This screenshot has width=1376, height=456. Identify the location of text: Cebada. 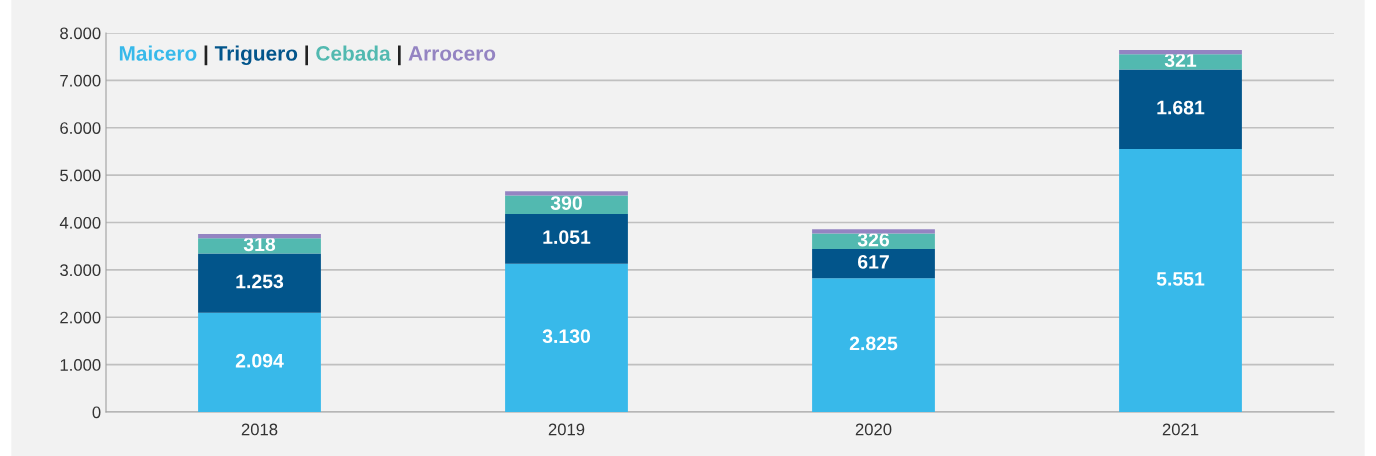
(353, 53).